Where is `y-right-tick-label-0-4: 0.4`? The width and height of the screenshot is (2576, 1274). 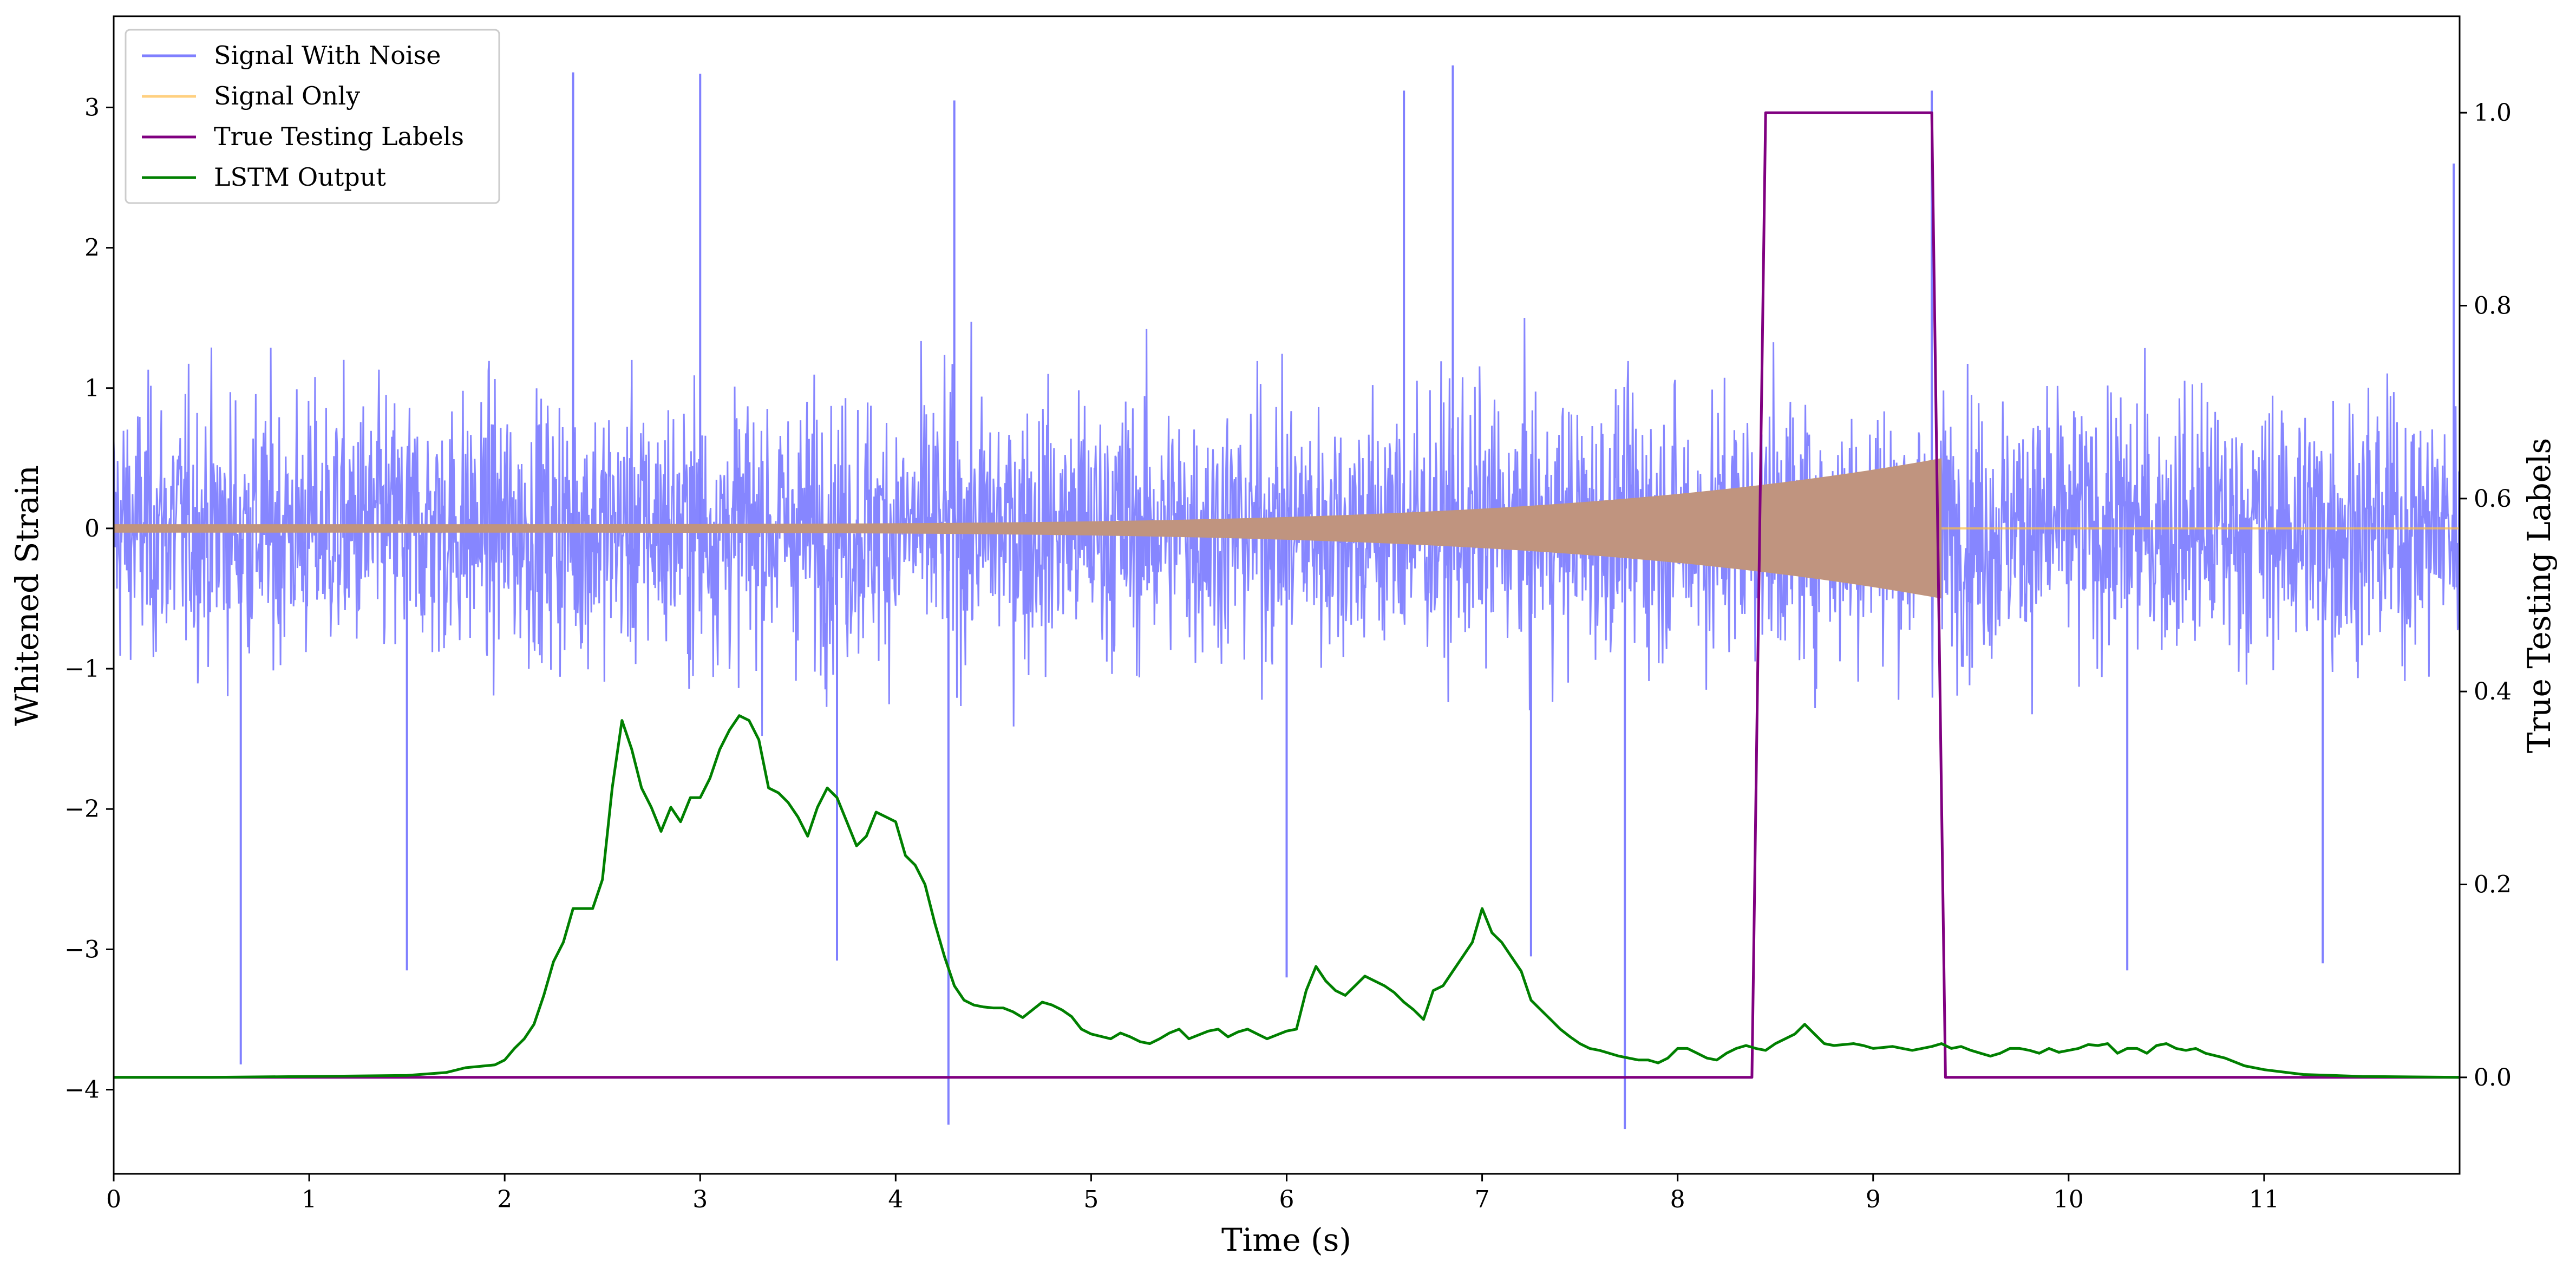
y-right-tick-label-0-4: 0.4 is located at coordinates (2493, 691).